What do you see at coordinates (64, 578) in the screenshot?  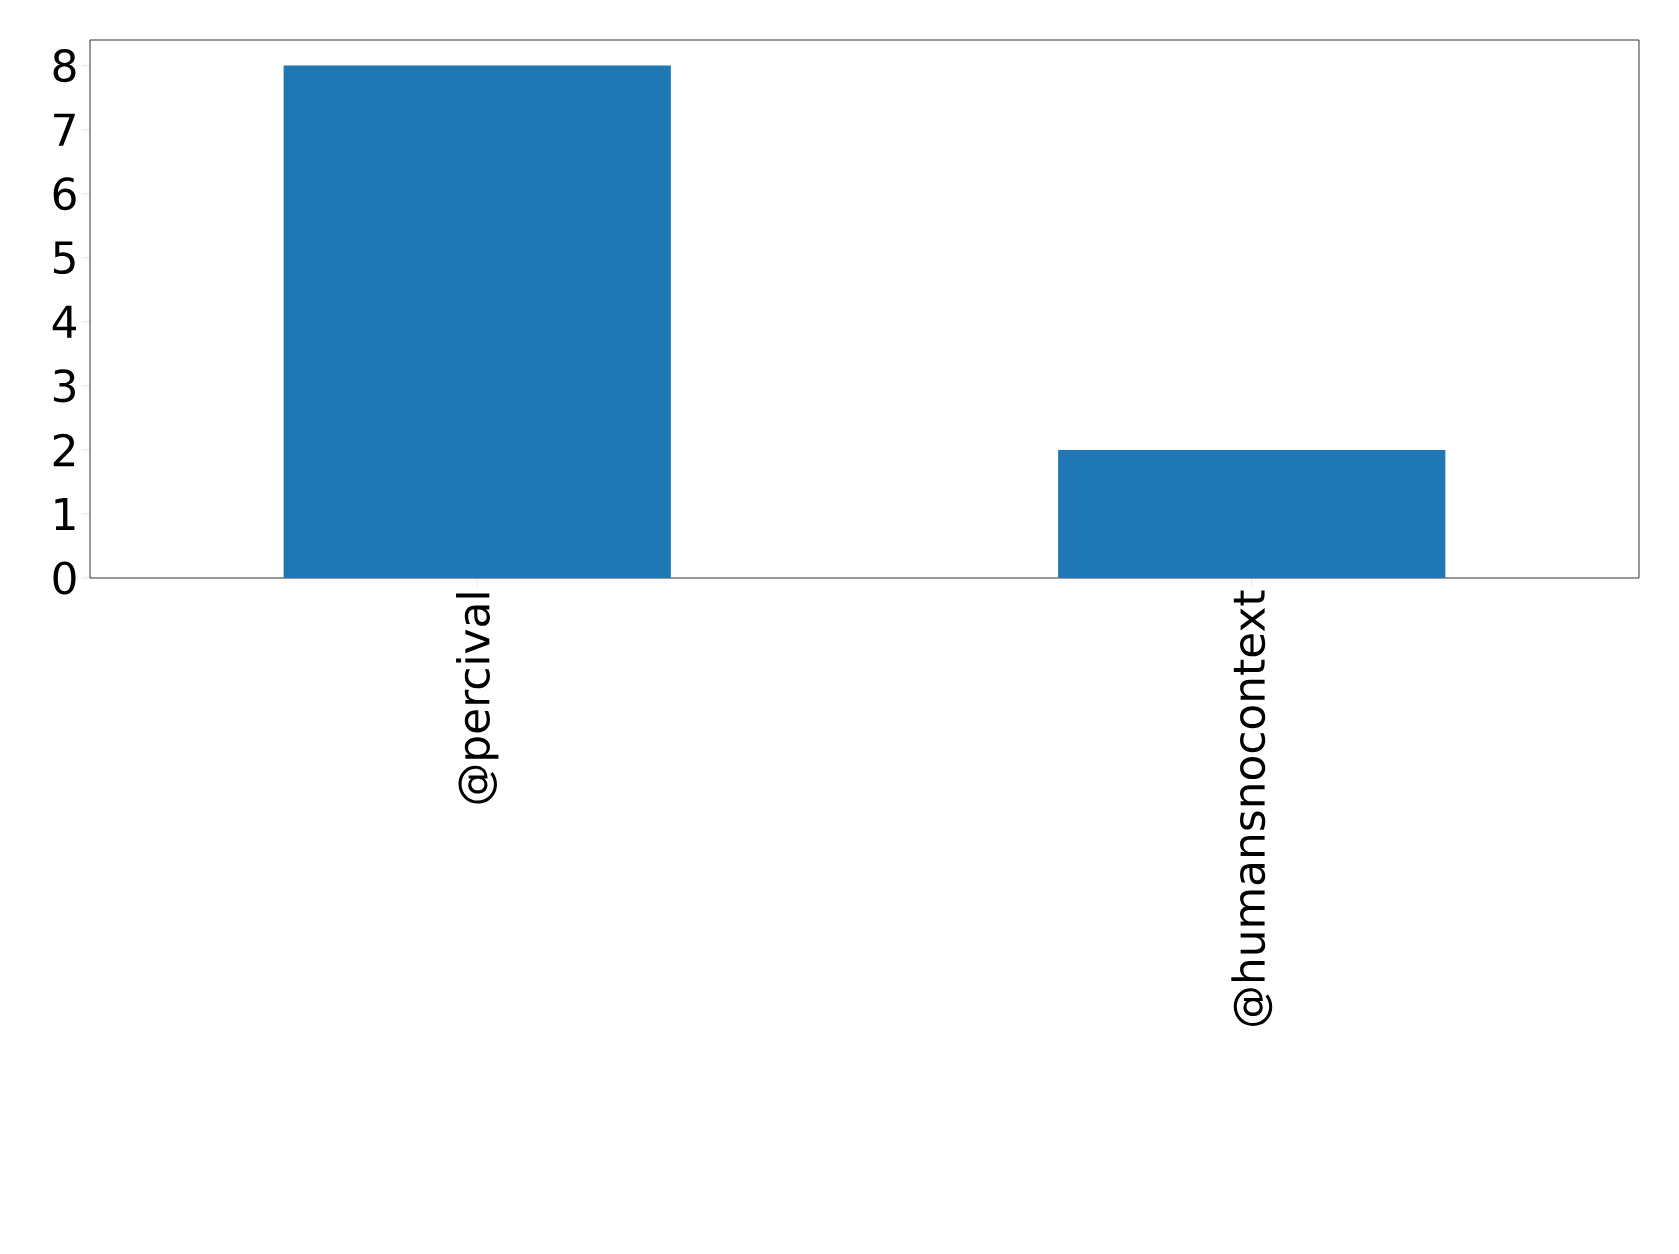 I see `y-tick-label: 0` at bounding box center [64, 578].